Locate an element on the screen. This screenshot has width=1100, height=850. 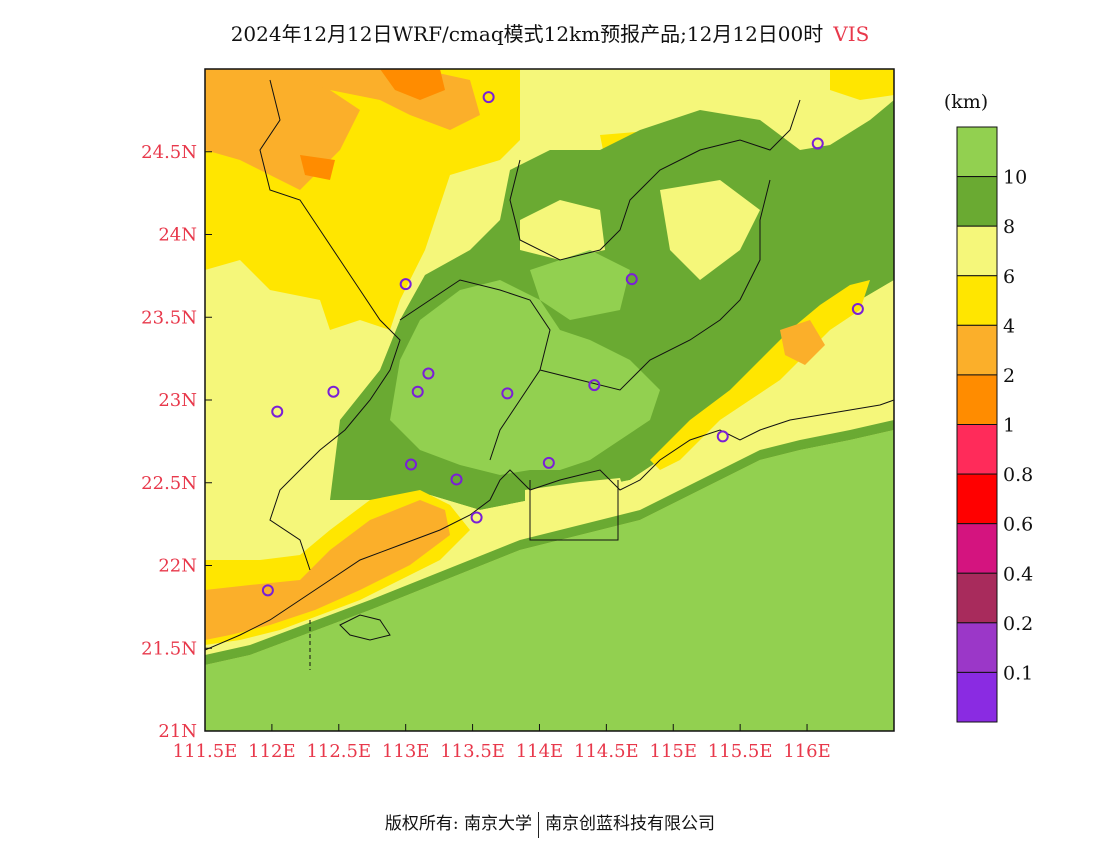
lat-tick-label: 23.5N is located at coordinates (169, 317).